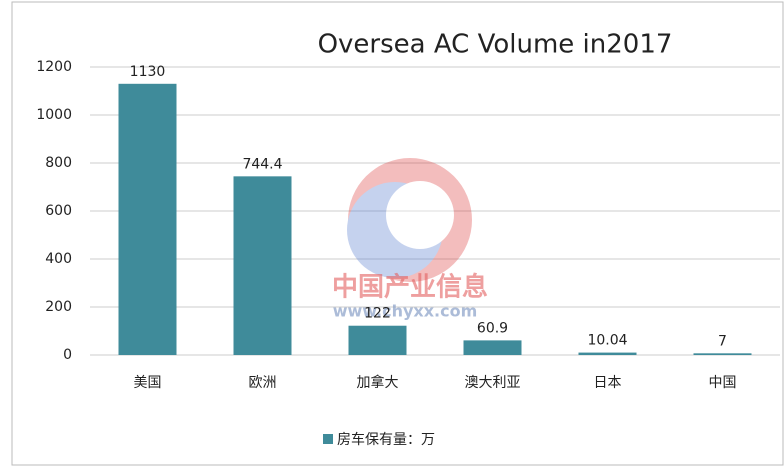 This screenshot has width=784, height=470. Describe the element at coordinates (420, 215) in the screenshot. I see `logo-hole` at that location.